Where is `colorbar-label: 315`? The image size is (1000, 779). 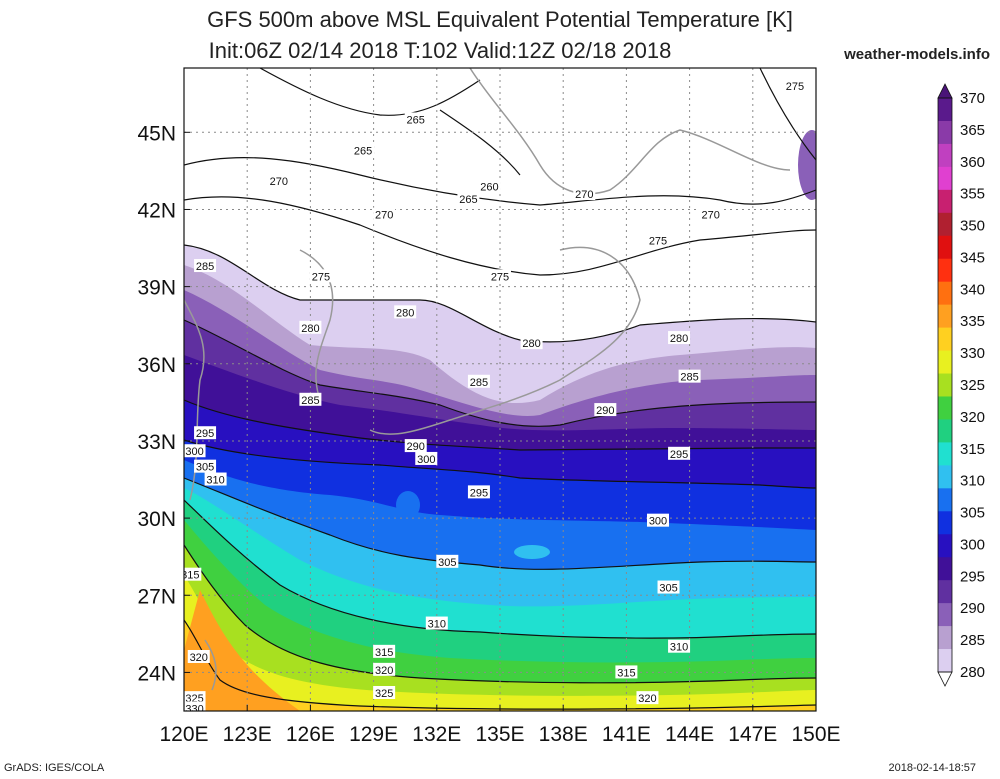
colorbar-label: 315 is located at coordinates (972, 449).